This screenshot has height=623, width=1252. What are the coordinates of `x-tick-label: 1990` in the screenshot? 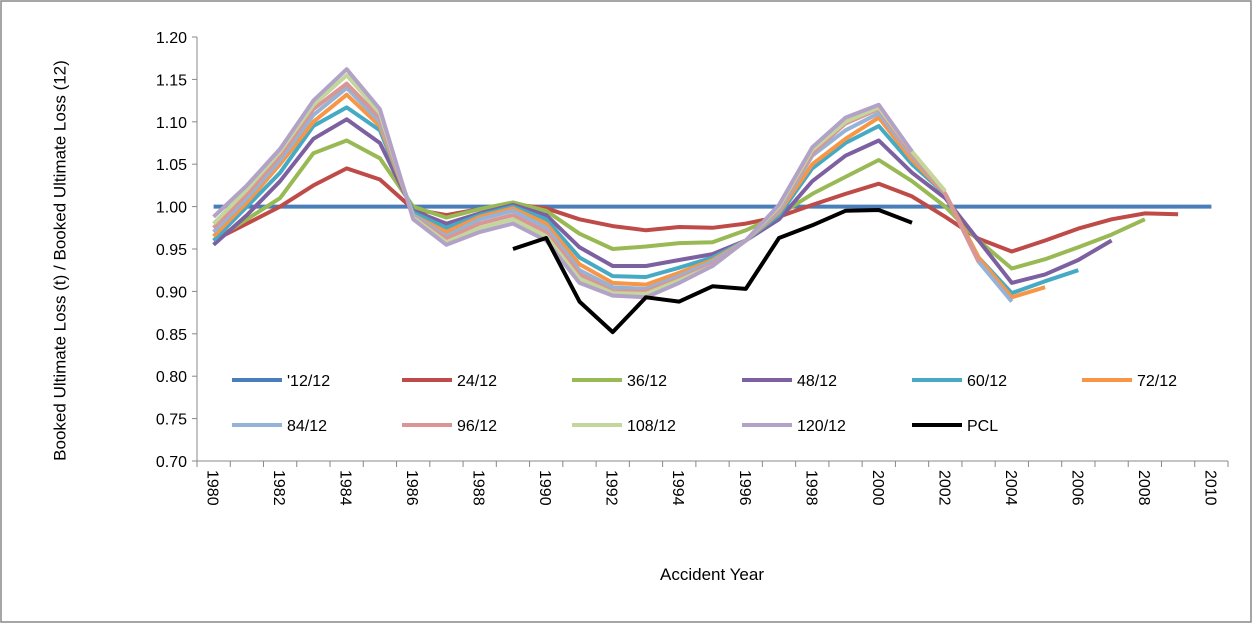 It's located at (544, 488).